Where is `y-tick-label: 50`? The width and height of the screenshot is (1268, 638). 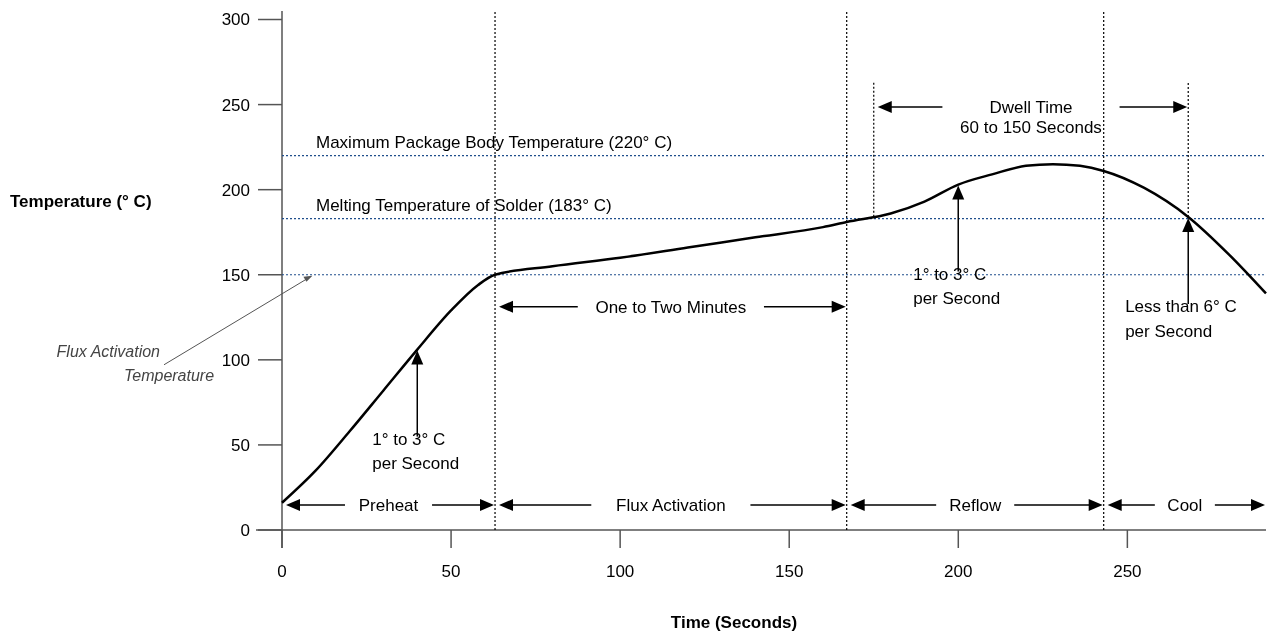
y-tick-label: 50 is located at coordinates (240, 445).